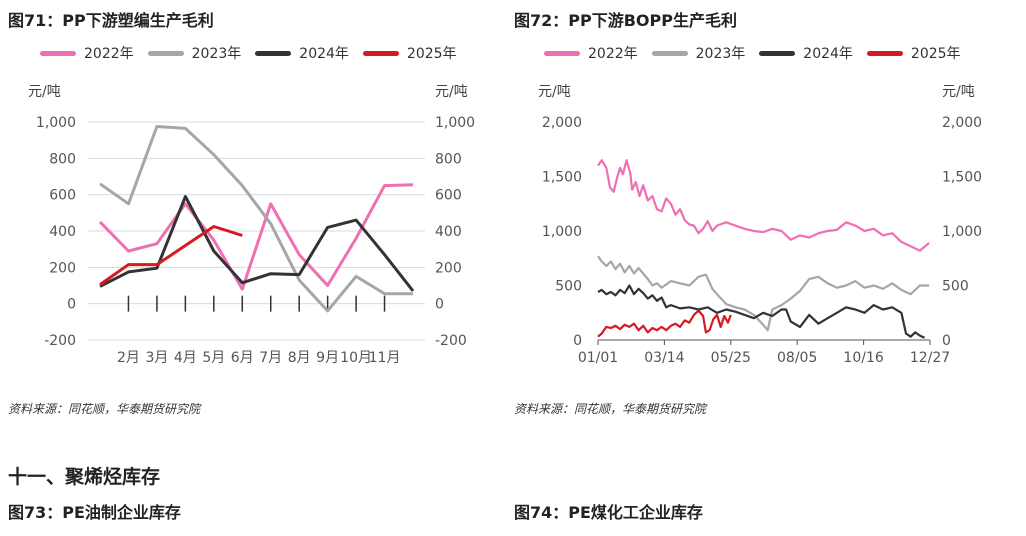 The image size is (1026, 536). What do you see at coordinates (731, 358) in the screenshot?
I see `chart2-xtick-label: 05/25` at bounding box center [731, 358].